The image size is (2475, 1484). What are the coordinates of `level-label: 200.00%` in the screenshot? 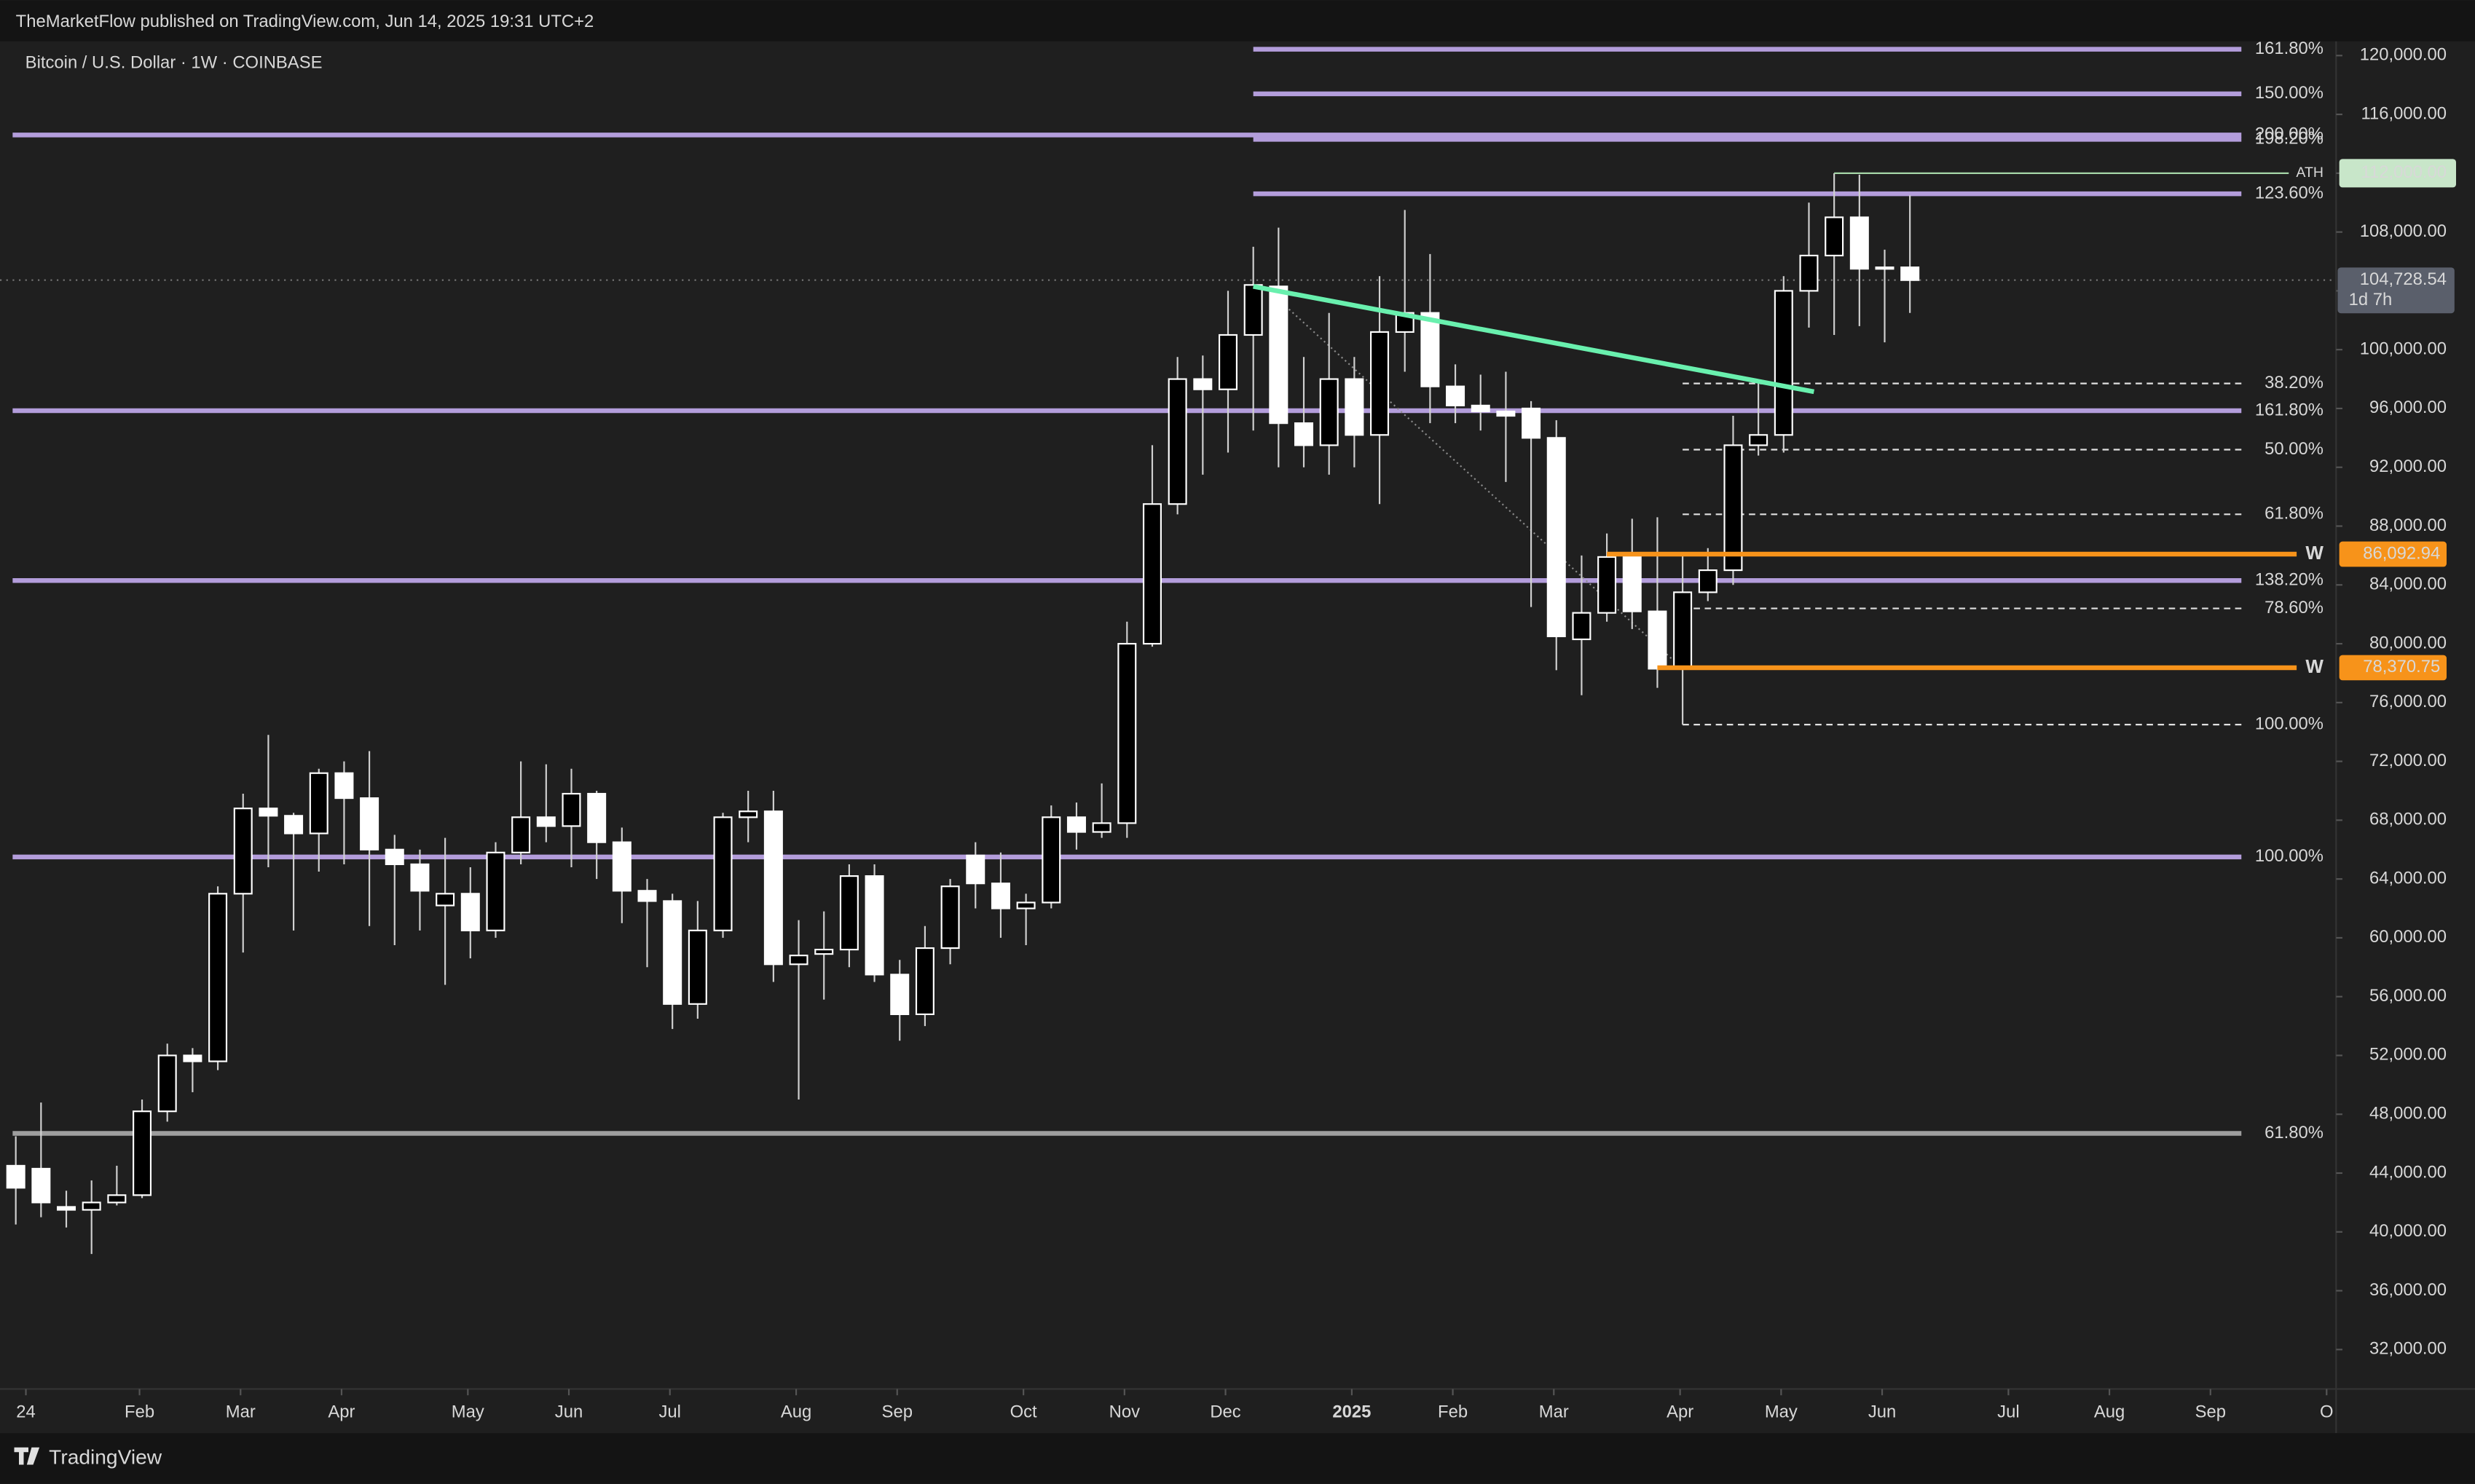 It's located at (2289, 134).